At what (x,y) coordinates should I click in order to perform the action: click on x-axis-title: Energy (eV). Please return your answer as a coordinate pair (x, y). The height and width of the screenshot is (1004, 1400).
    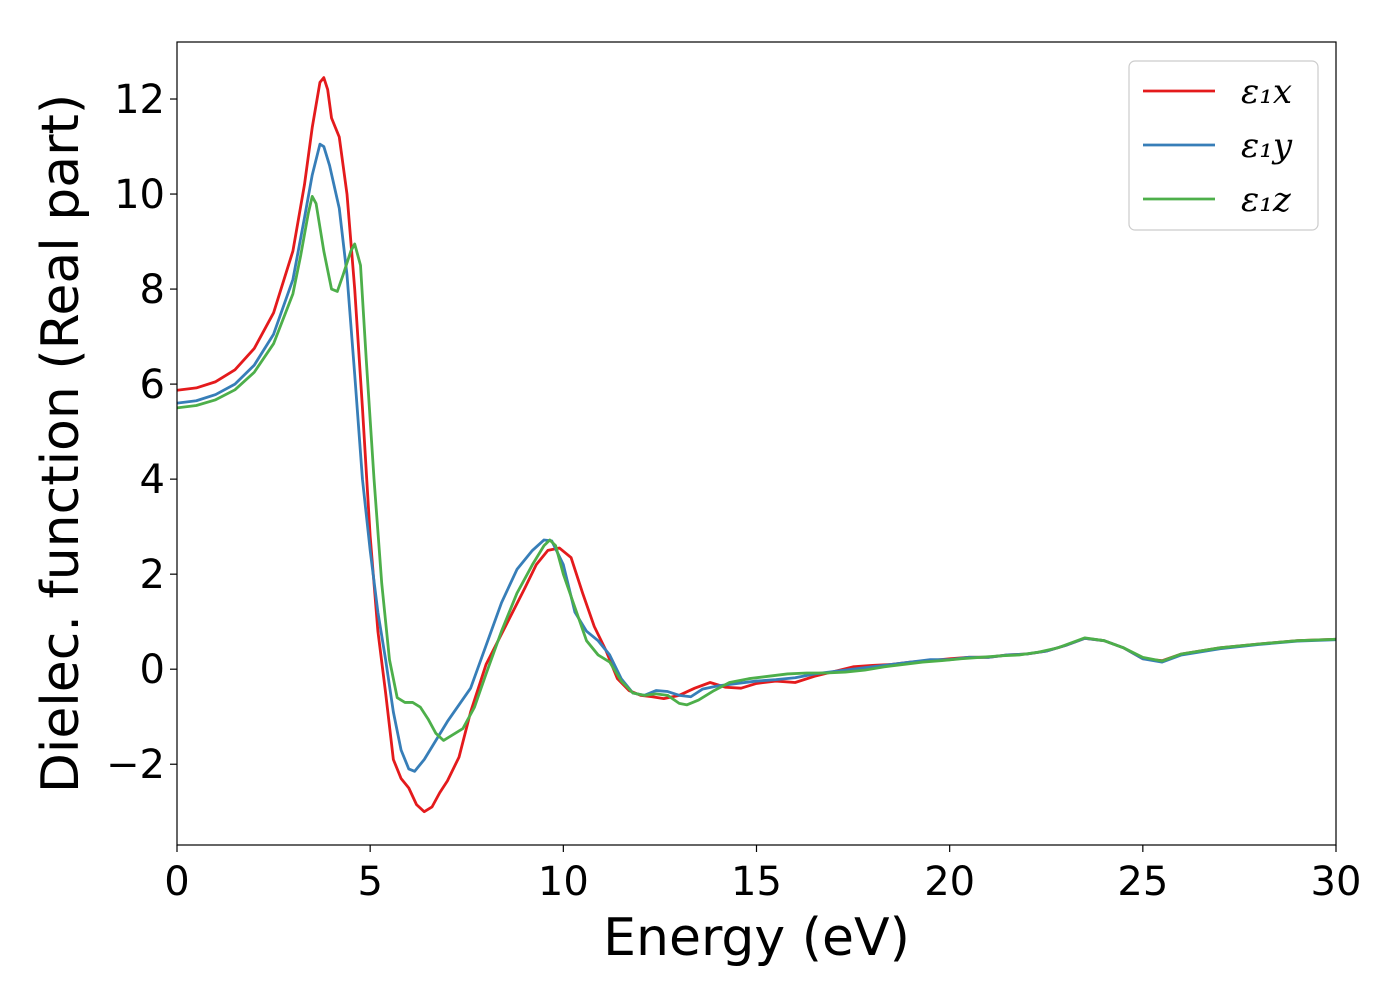
    Looking at the image, I should click on (756, 938).